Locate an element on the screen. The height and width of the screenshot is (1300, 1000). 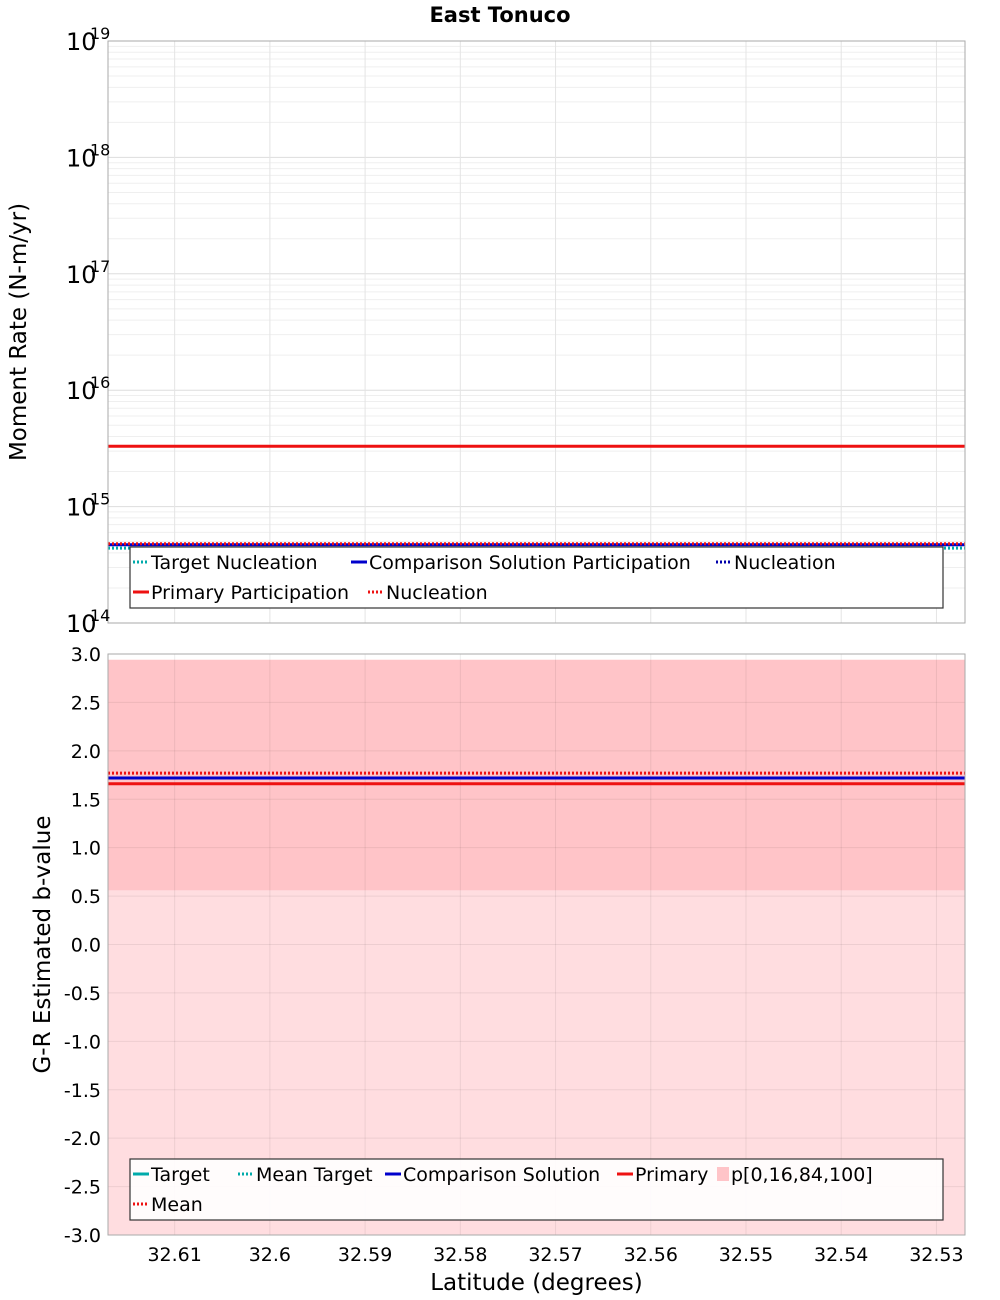
chart-title: East Tonuco is located at coordinates (499, 15).